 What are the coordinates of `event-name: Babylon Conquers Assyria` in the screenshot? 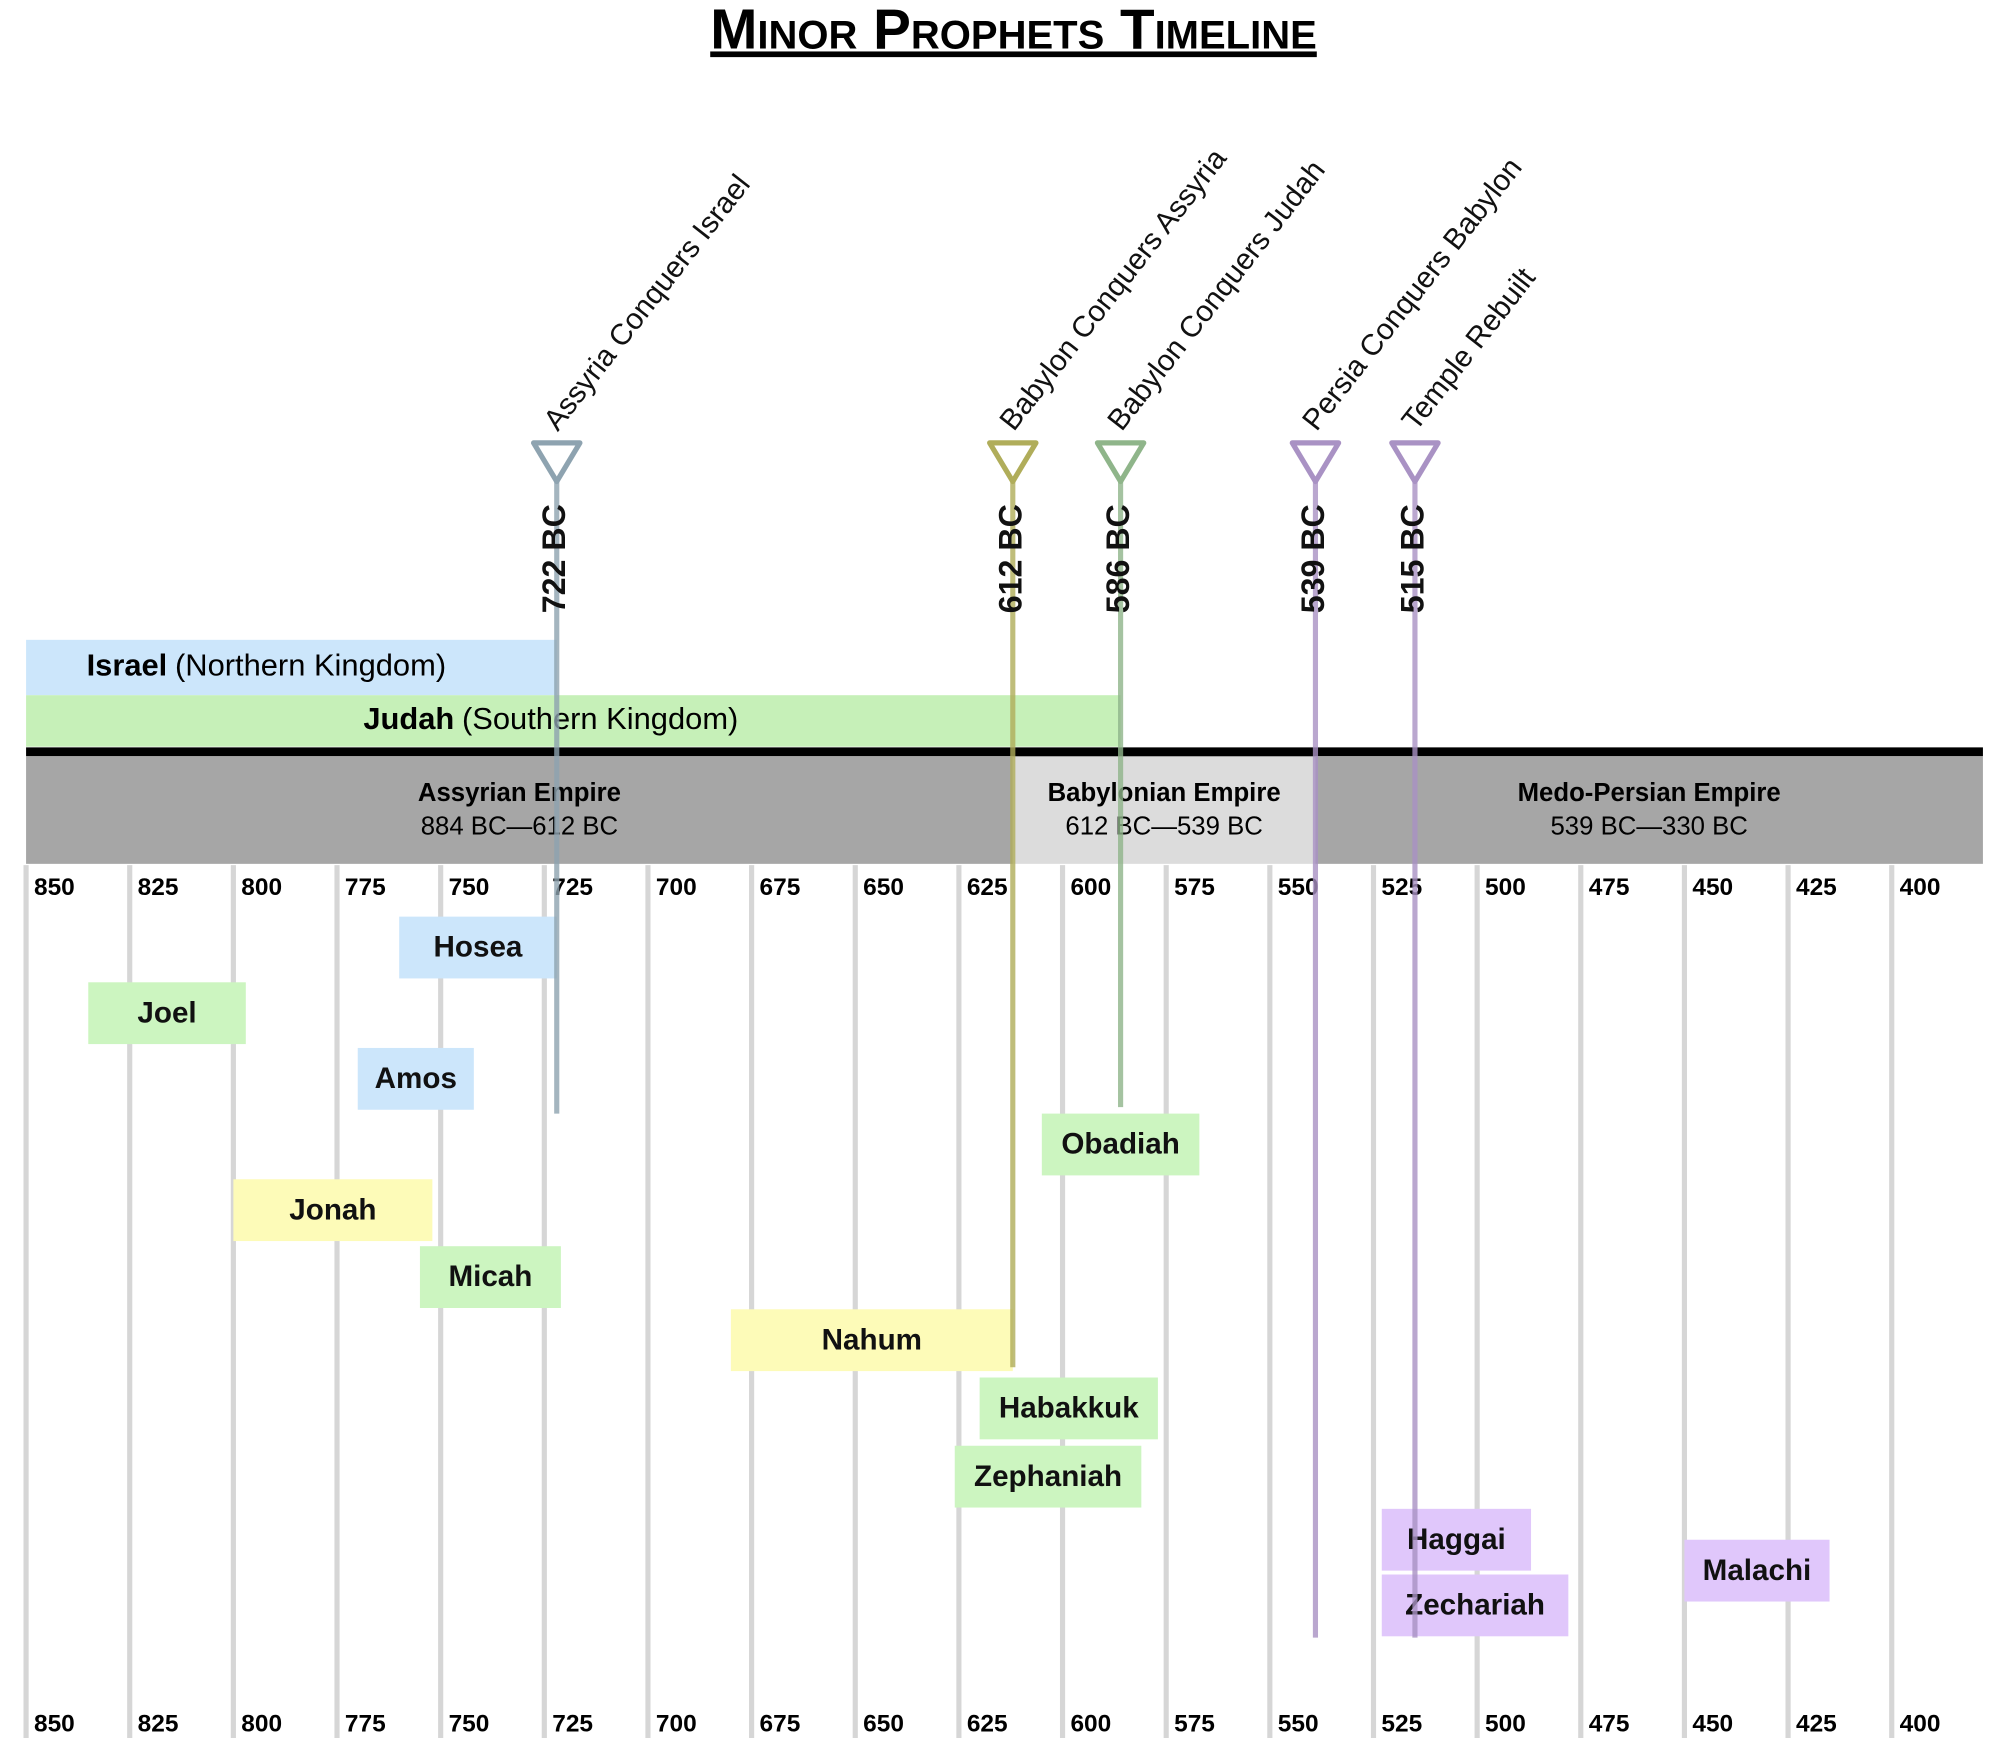 It's located at (1113, 289).